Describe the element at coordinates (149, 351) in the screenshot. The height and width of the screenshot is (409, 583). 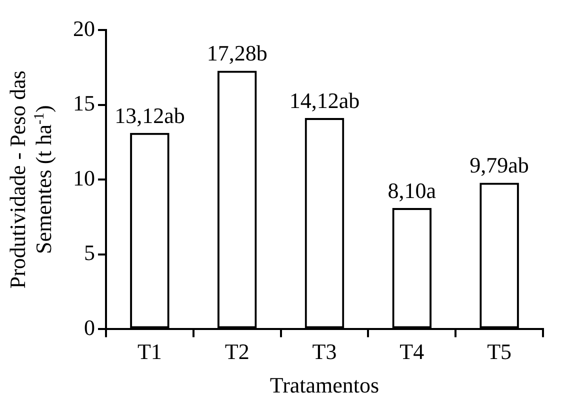
I see `x-tick-label: T1` at that location.